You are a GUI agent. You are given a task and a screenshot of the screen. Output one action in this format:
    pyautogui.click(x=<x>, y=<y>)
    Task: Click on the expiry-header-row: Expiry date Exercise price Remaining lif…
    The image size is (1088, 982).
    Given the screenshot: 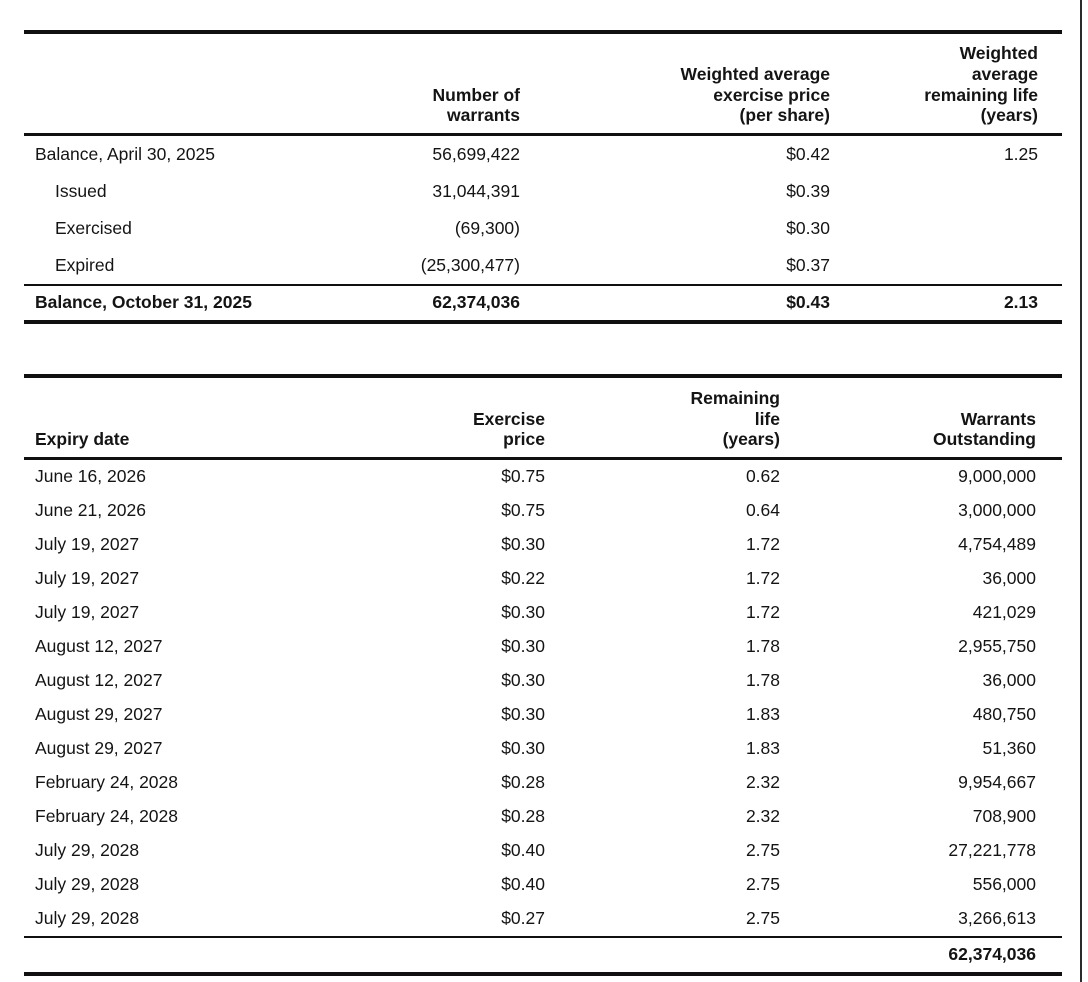 What is the action you would take?
    pyautogui.click(x=543, y=418)
    